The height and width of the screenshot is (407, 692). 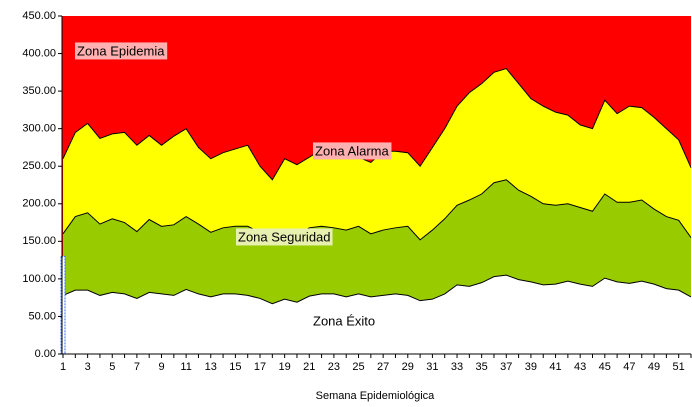 I want to click on x-tick-label: 33, so click(x=457, y=367).